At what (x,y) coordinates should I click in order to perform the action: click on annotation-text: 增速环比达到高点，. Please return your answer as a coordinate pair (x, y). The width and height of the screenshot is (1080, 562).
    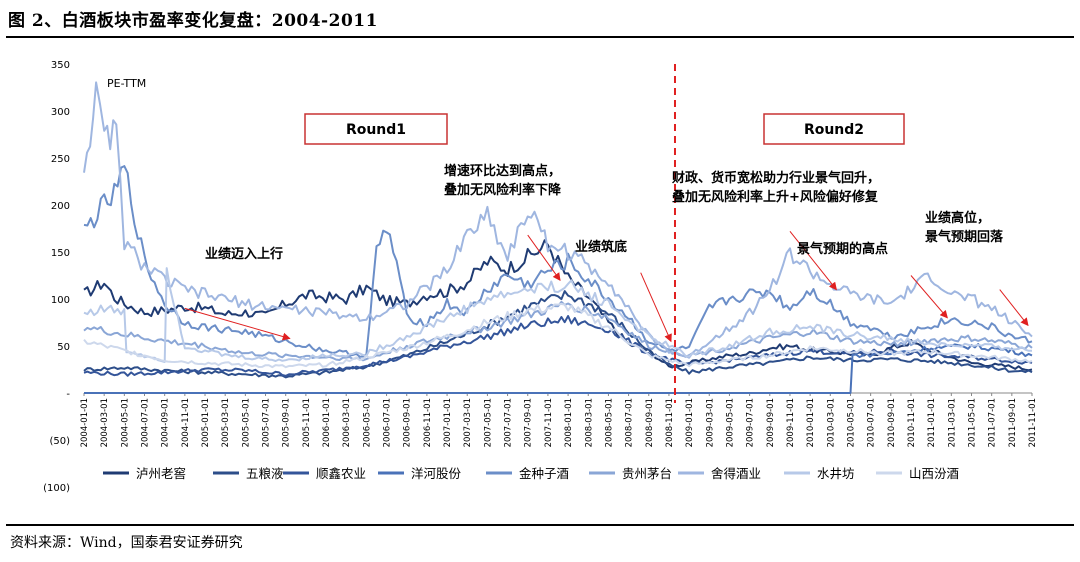
    Looking at the image, I should click on (502, 171).